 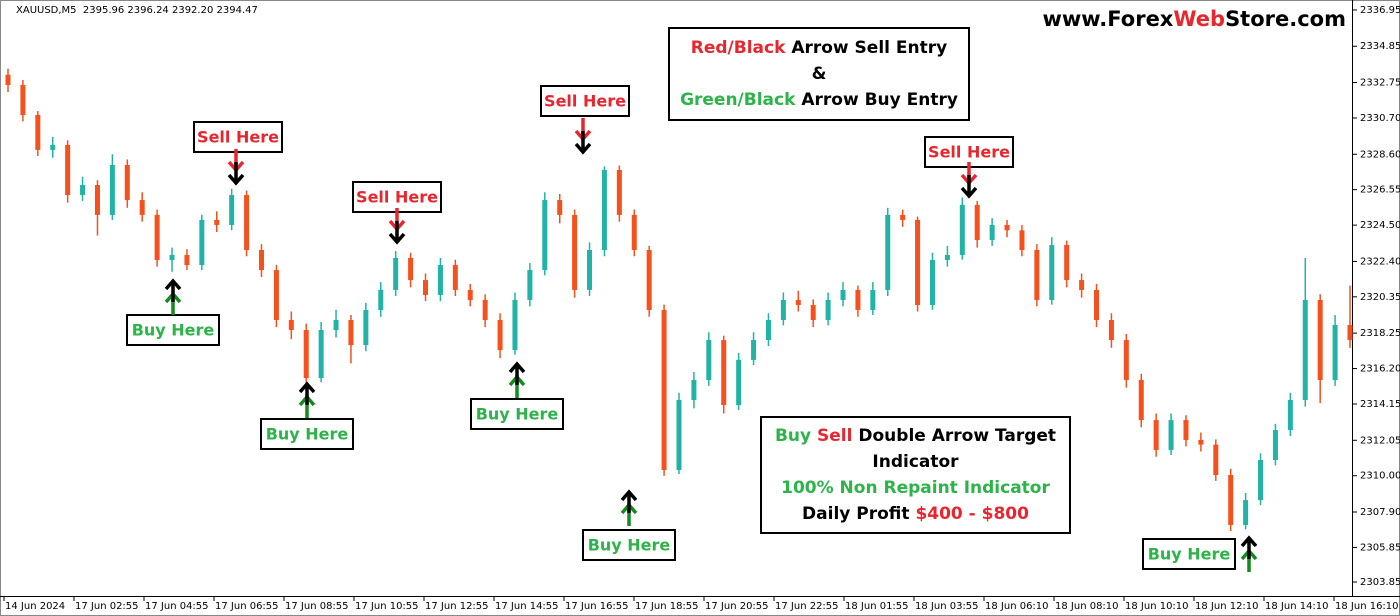 I want to click on x-tick-label: 18 Jun 16:10, so click(x=1367, y=606).